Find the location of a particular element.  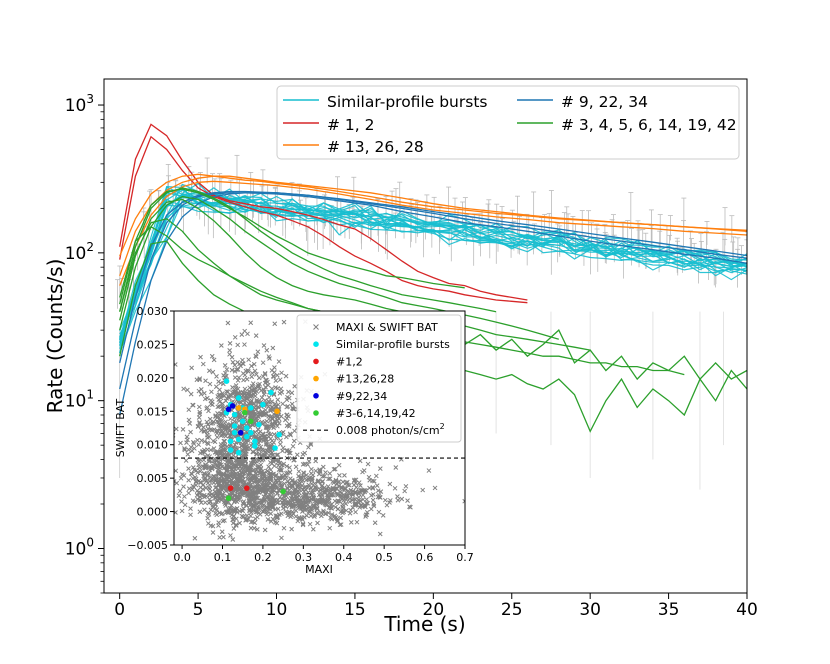

inset-x-tick-label: 0.5 is located at coordinates (384, 557).